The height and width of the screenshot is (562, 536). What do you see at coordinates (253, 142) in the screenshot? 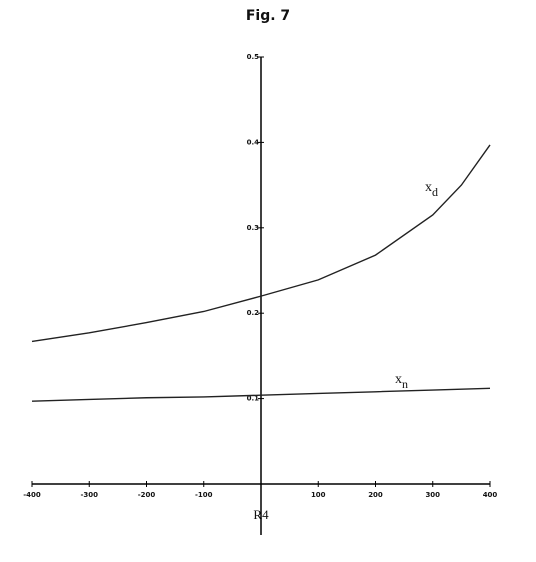
I see `y-tick-label: 0.4` at bounding box center [253, 142].